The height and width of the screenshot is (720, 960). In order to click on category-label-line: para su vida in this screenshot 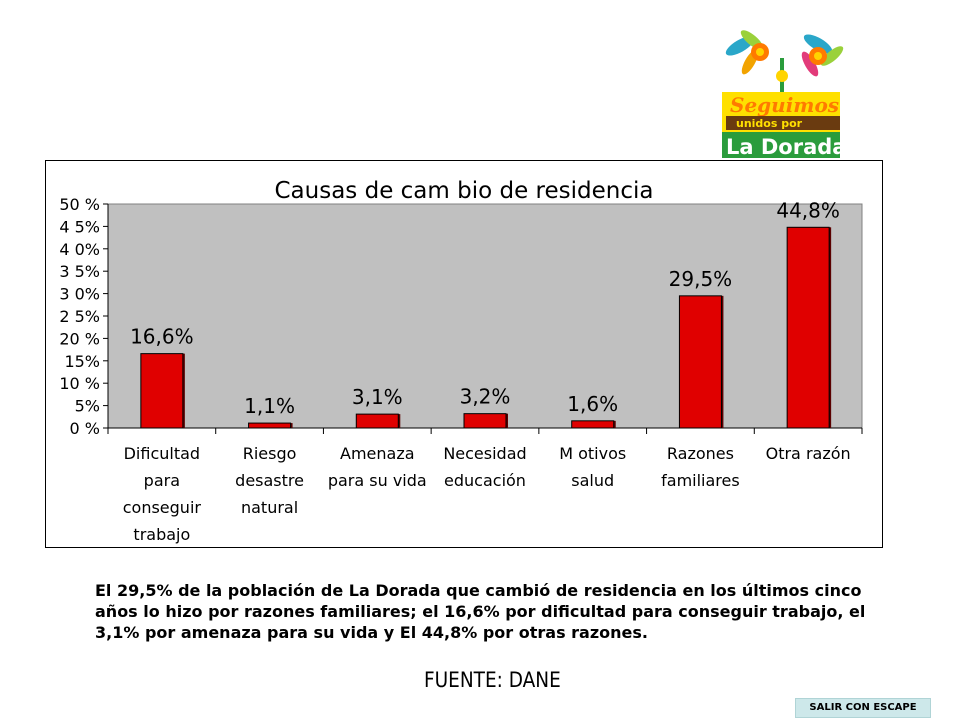, I will do `click(377, 480)`.